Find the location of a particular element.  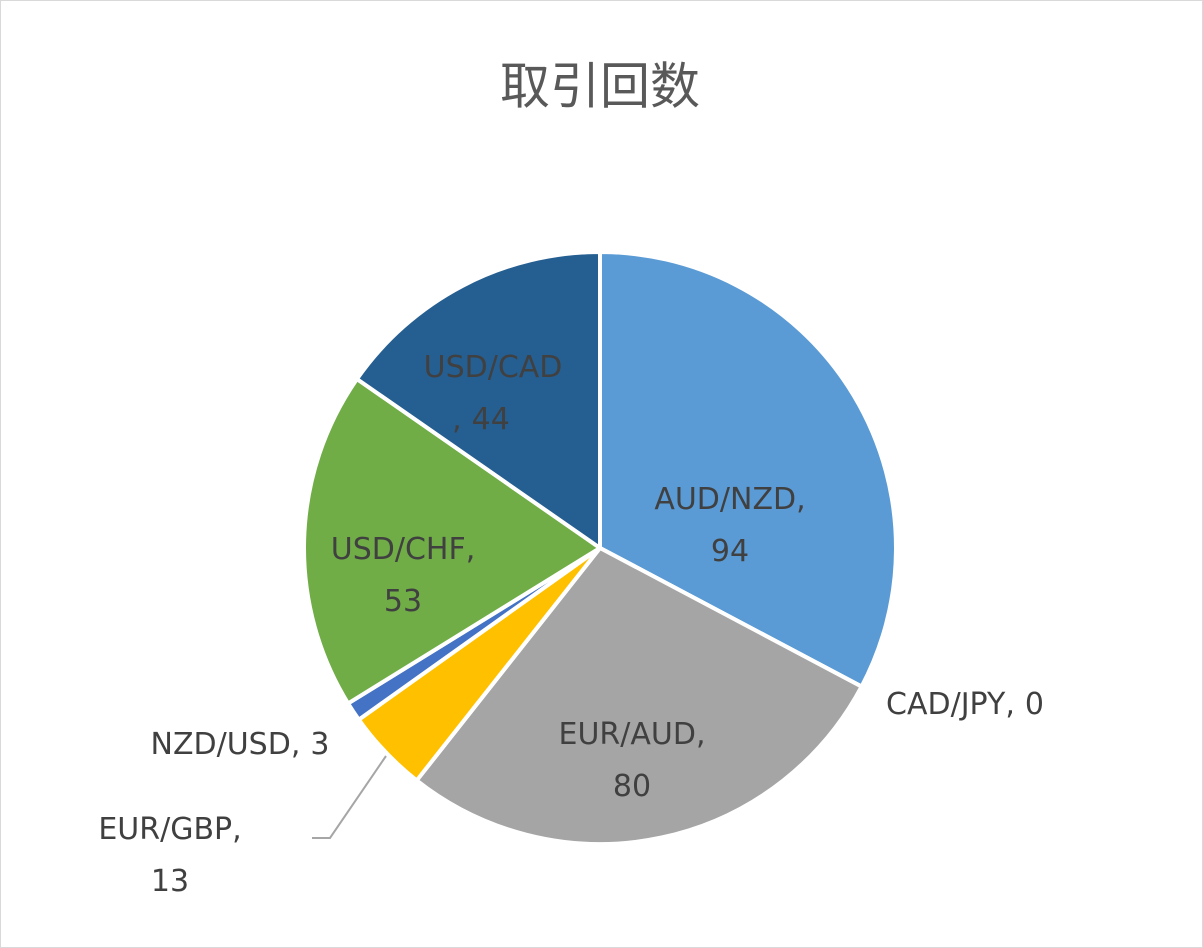

data-label: CAD/JPY, 0 is located at coordinates (965, 704).